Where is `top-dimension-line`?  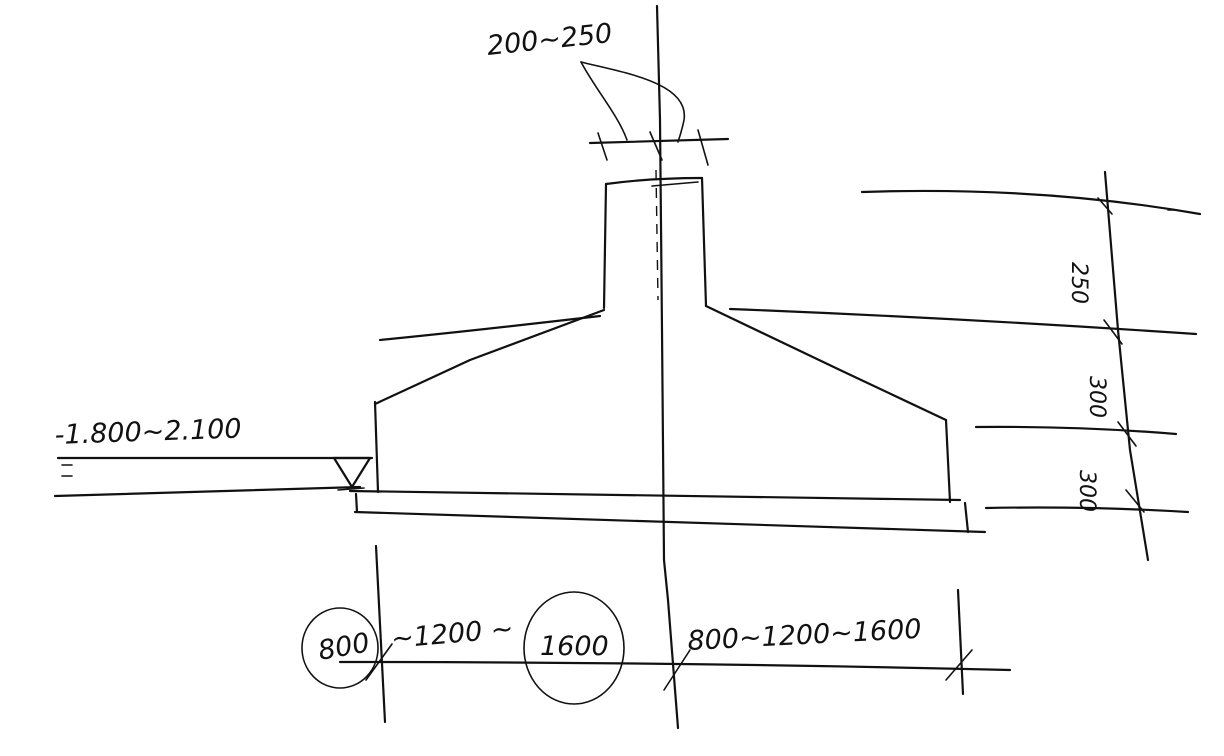
top-dimension-line is located at coordinates (659, 141).